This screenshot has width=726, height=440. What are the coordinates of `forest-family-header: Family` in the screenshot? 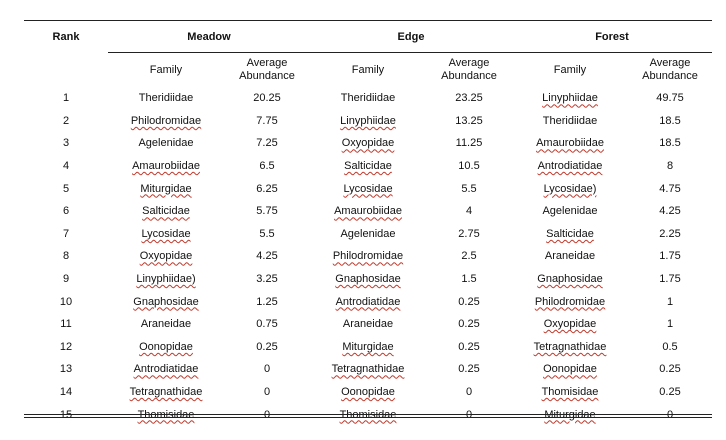 It's located at (570, 69).